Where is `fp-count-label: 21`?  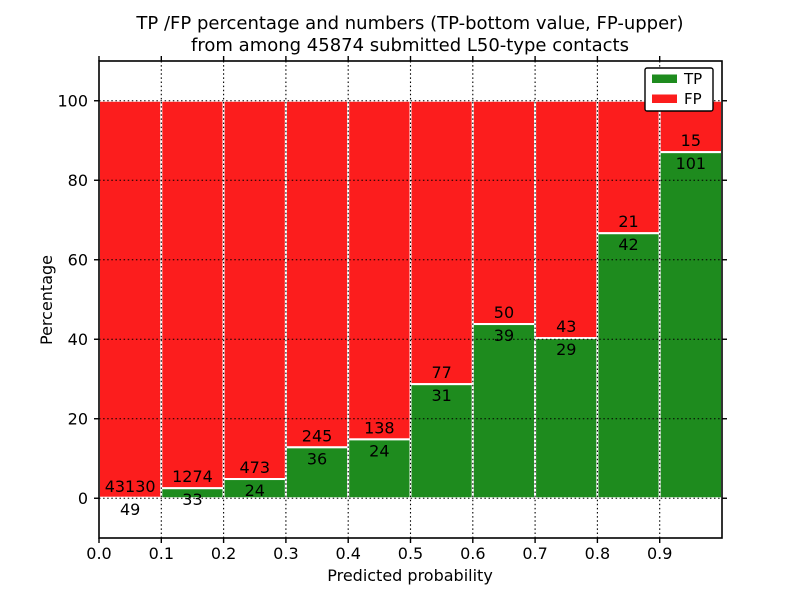 fp-count-label: 21 is located at coordinates (628, 221).